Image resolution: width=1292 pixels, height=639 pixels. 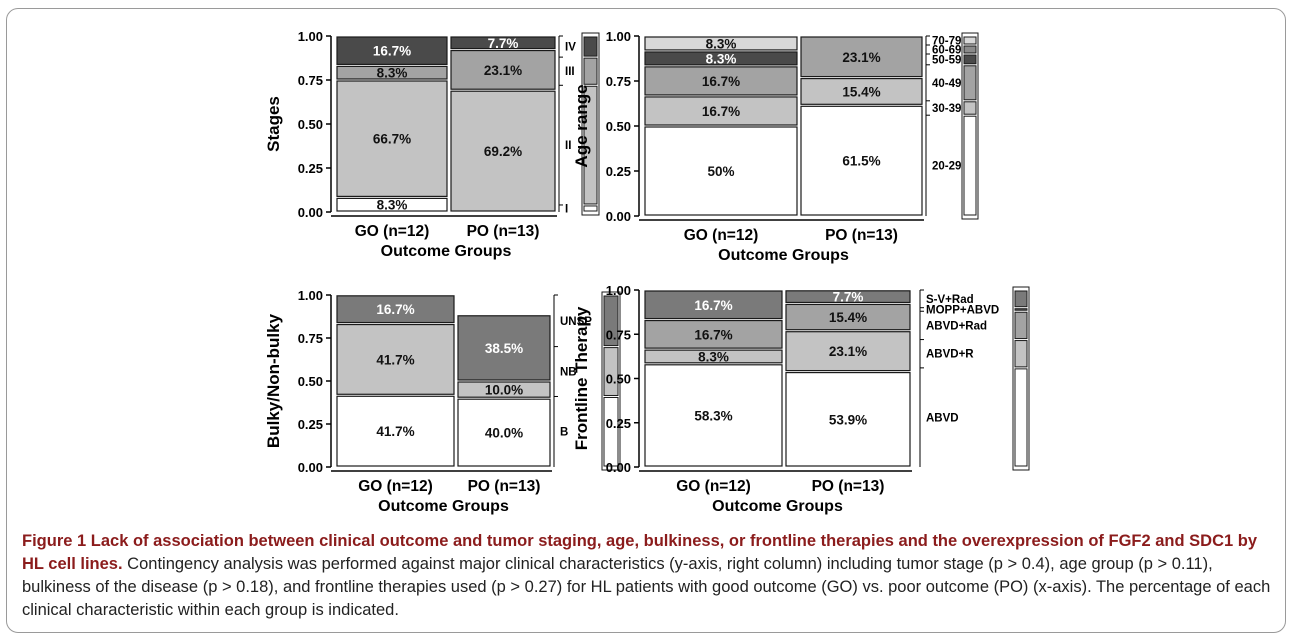 I want to click on cell-percent-label: 58.3%, so click(x=713, y=415).